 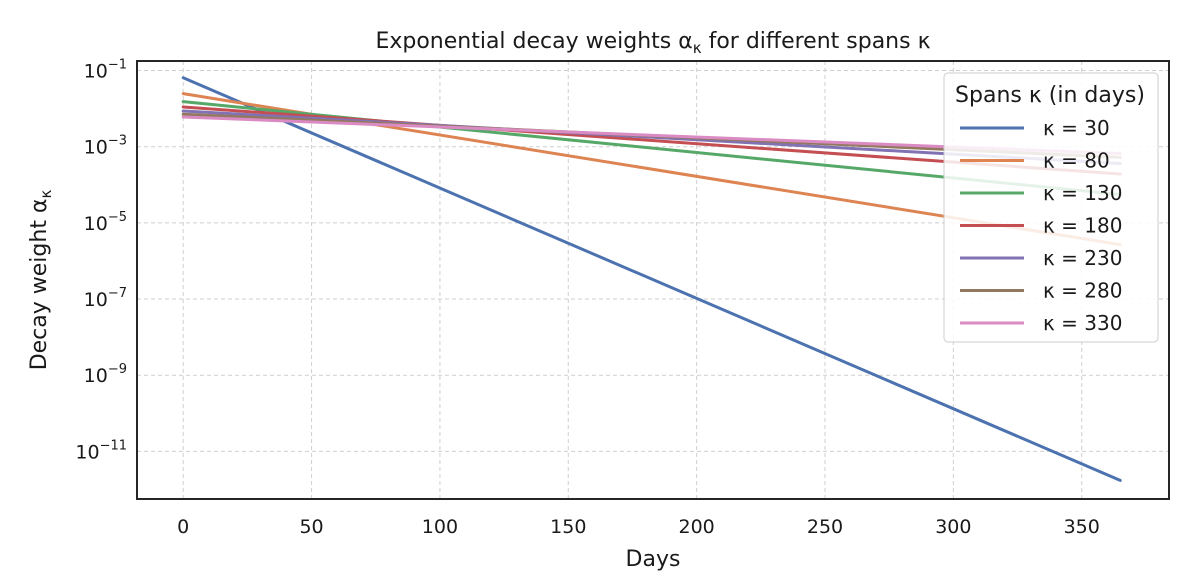 What do you see at coordinates (1082, 193) in the screenshot?
I see `legend-label: κ = 130` at bounding box center [1082, 193].